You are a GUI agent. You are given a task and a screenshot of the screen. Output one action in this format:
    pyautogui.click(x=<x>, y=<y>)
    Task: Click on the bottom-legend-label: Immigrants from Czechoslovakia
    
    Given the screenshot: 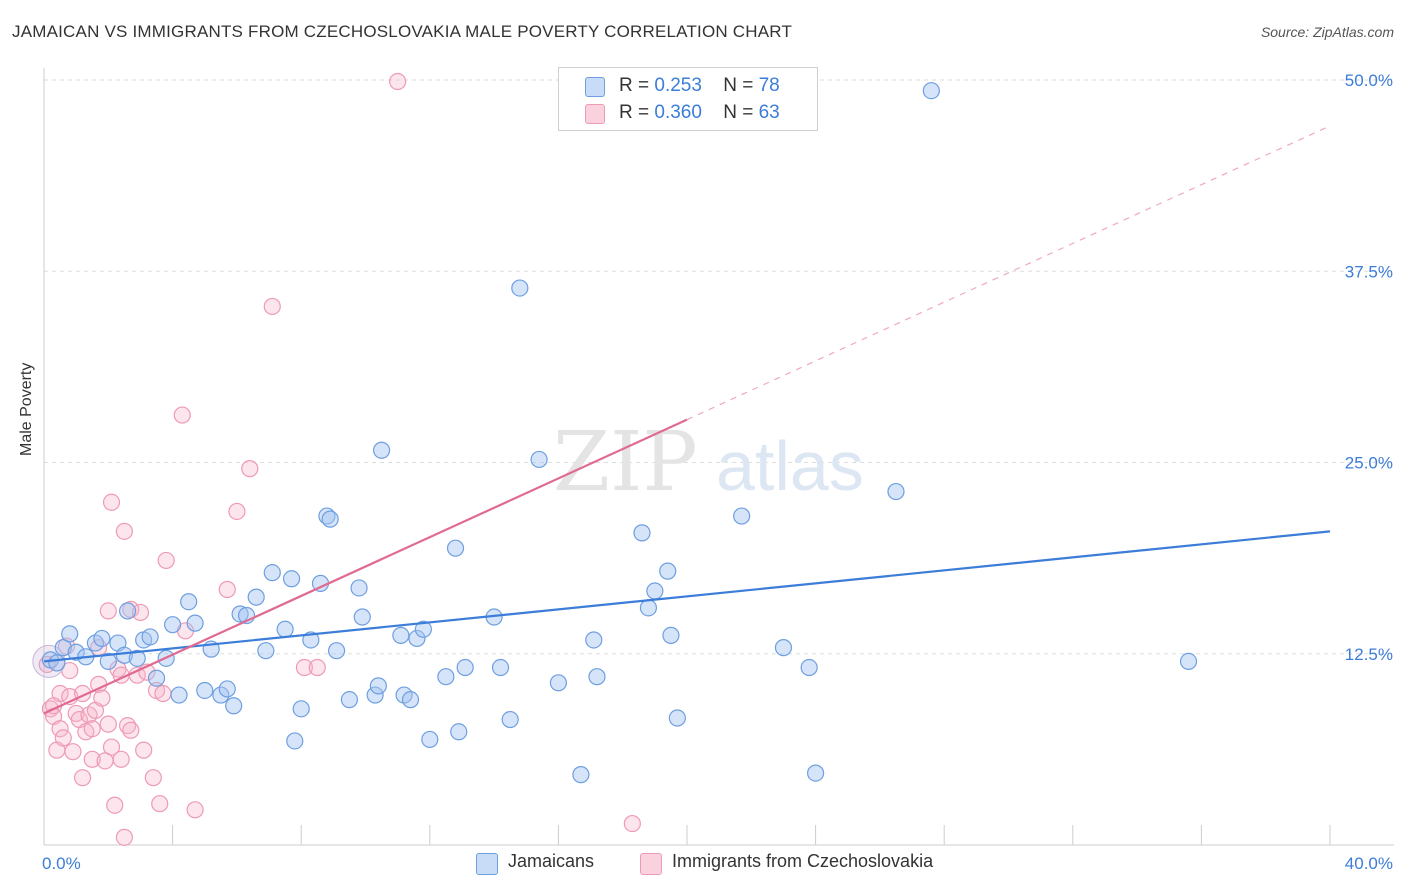 What is the action you would take?
    pyautogui.click(x=803, y=861)
    